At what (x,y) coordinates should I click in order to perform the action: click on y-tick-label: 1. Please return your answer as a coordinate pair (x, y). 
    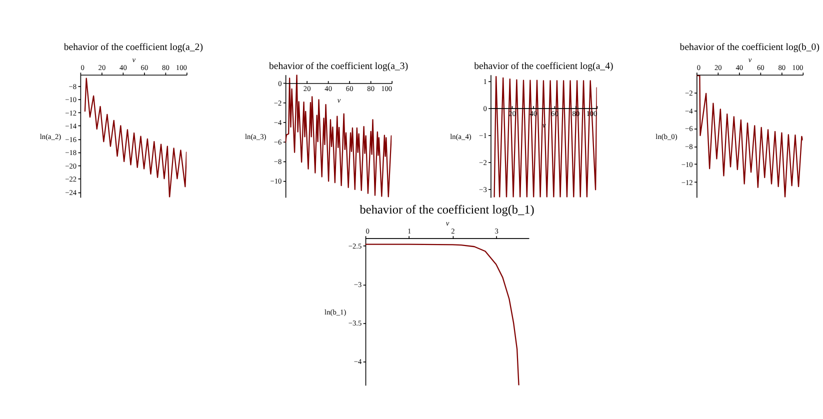
    Looking at the image, I should click on (485, 81).